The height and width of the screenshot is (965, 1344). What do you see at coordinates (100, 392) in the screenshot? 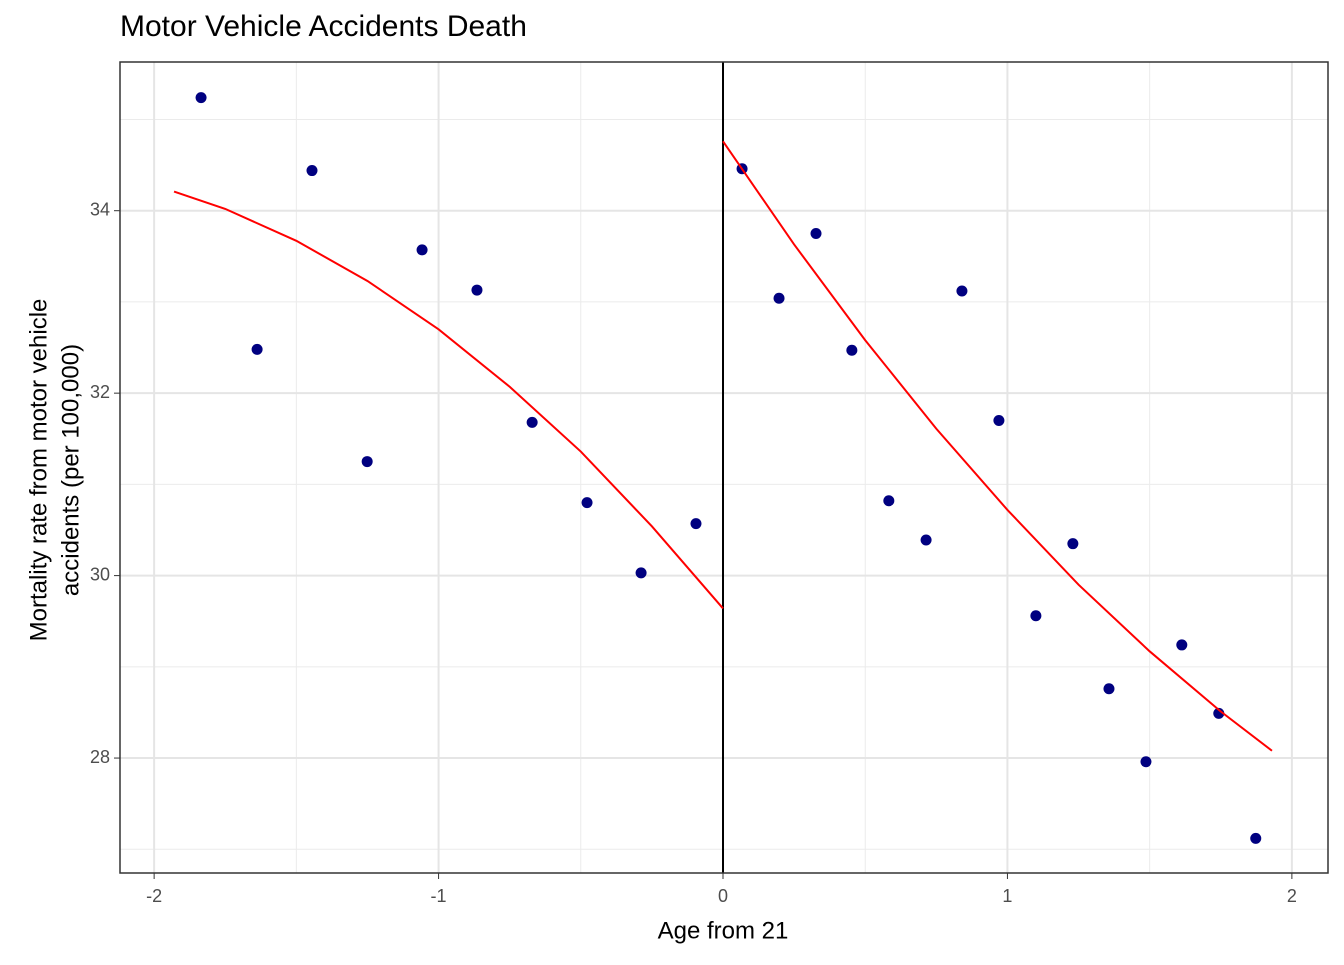
I see `y-tick-label: 32` at bounding box center [100, 392].